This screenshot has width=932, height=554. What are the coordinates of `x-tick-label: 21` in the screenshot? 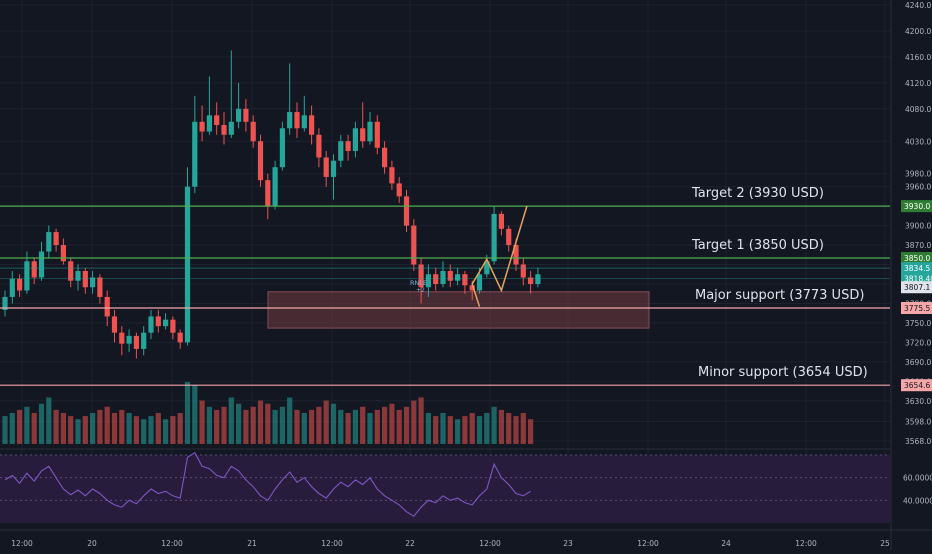 It's located at (252, 543).